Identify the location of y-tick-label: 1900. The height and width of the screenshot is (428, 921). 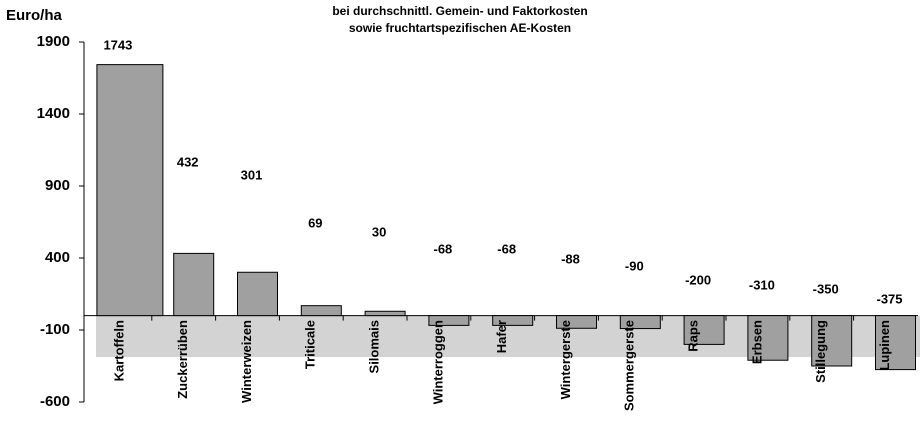
(53, 41).